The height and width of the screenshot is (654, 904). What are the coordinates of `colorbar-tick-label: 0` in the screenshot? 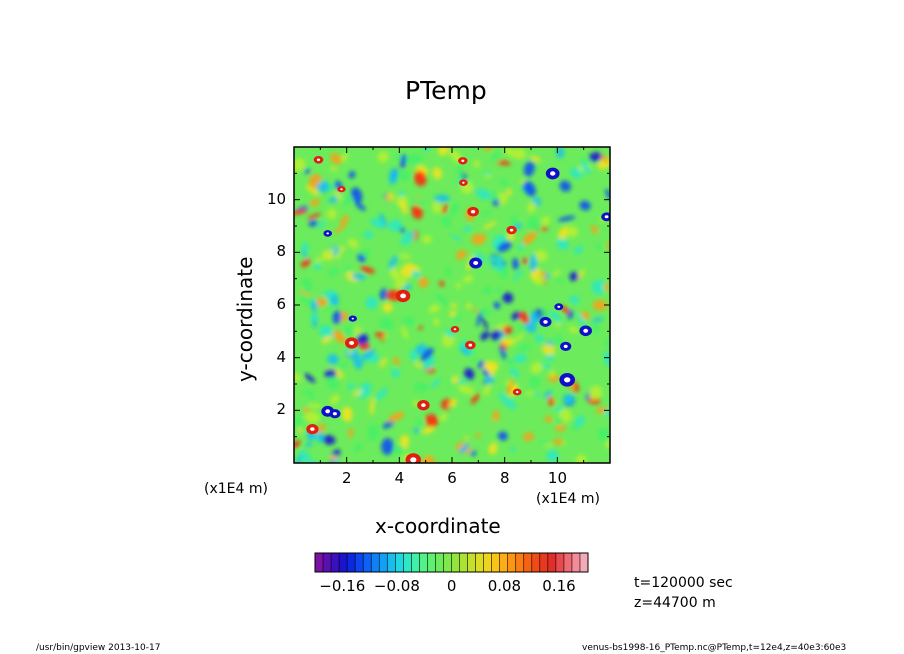 It's located at (451, 586).